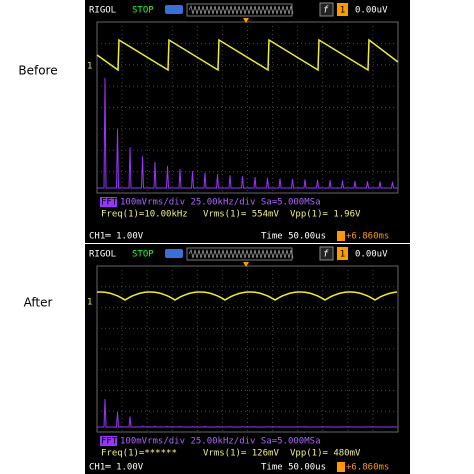  Describe the element at coordinates (241, 215) in the screenshot. I see `measurement: Vrms(1)= 554mV` at that location.